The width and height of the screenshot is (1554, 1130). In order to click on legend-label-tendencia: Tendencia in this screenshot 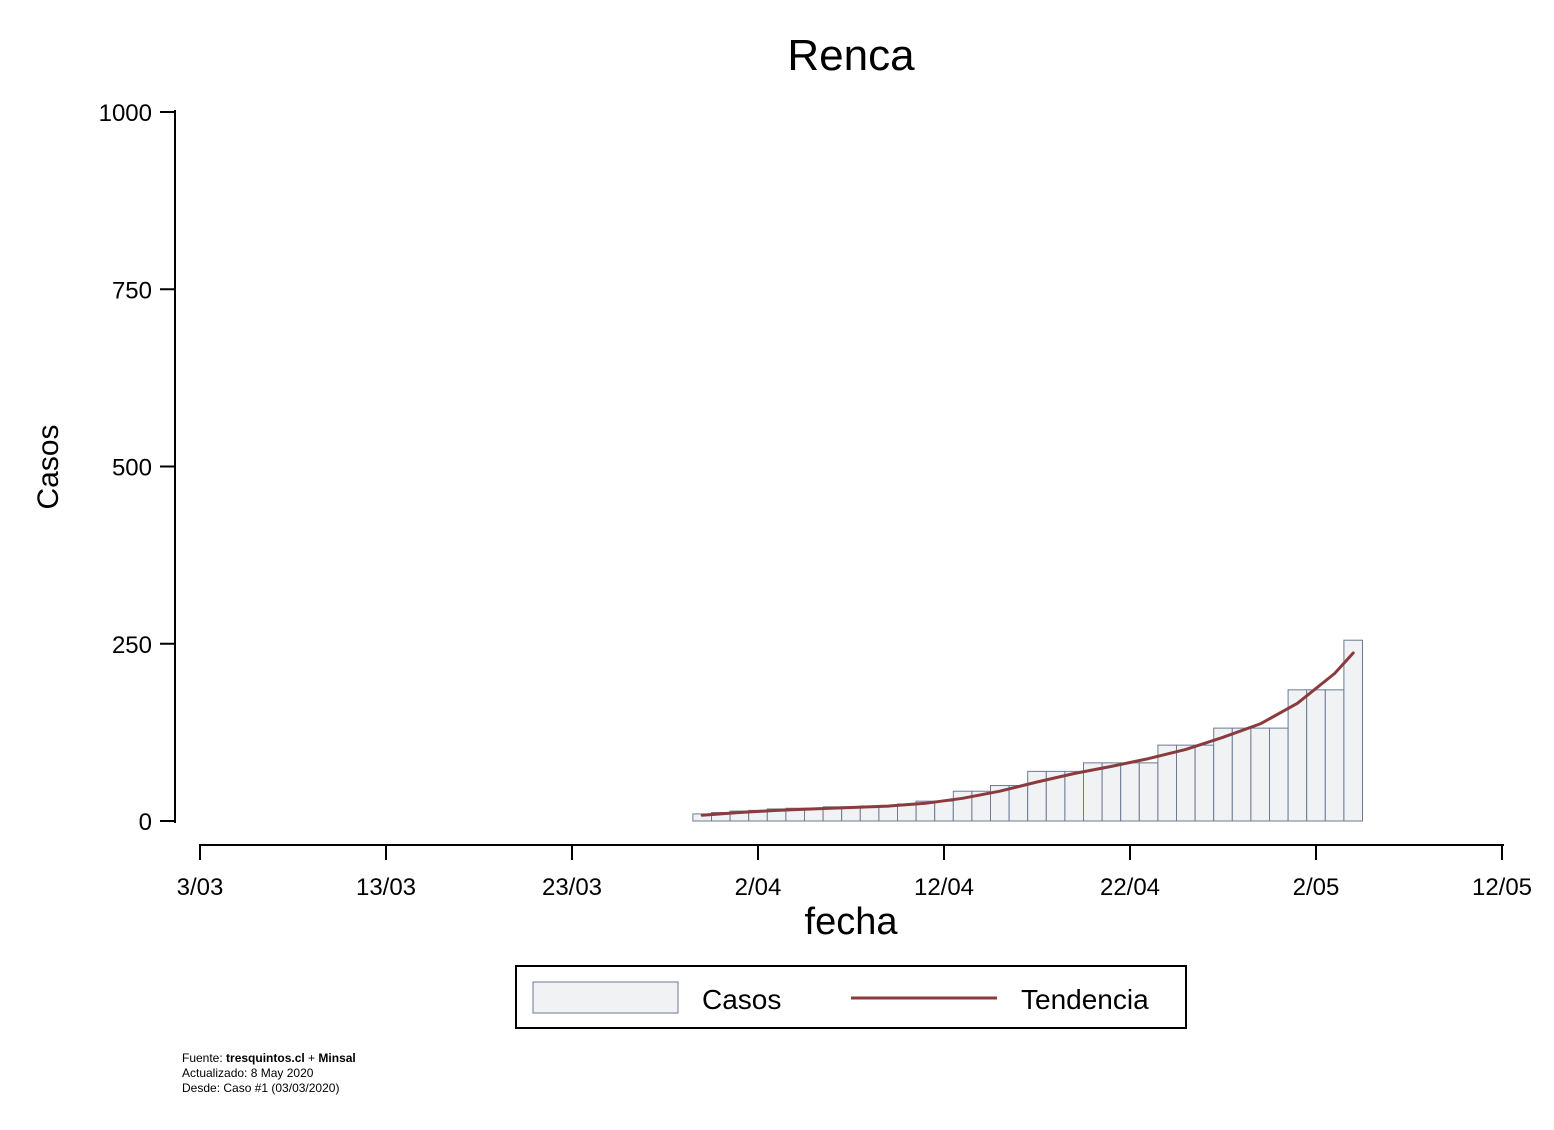, I will do `click(1085, 999)`.